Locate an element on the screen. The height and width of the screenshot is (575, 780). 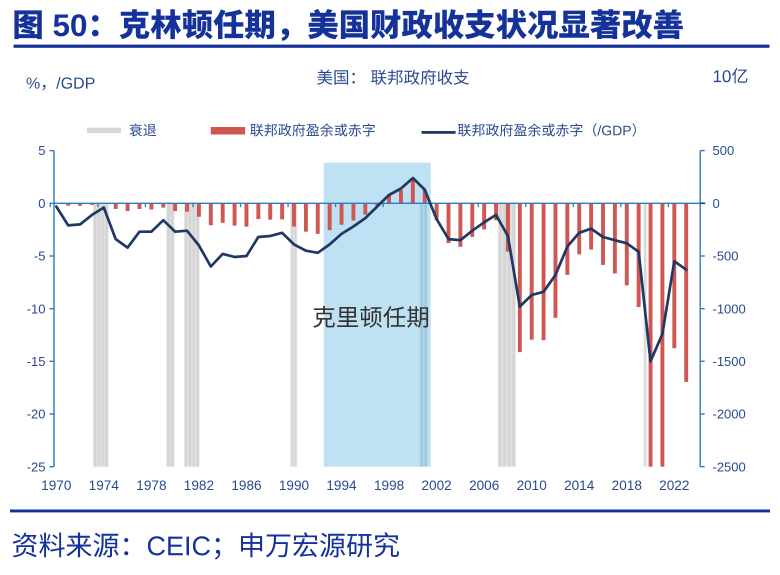
svg-text: -2500 is located at coordinates (729, 466).